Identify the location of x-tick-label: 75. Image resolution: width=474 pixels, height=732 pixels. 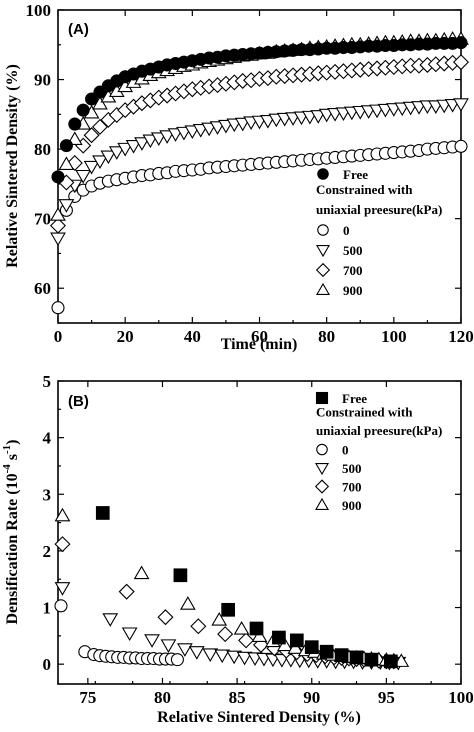
(87, 697).